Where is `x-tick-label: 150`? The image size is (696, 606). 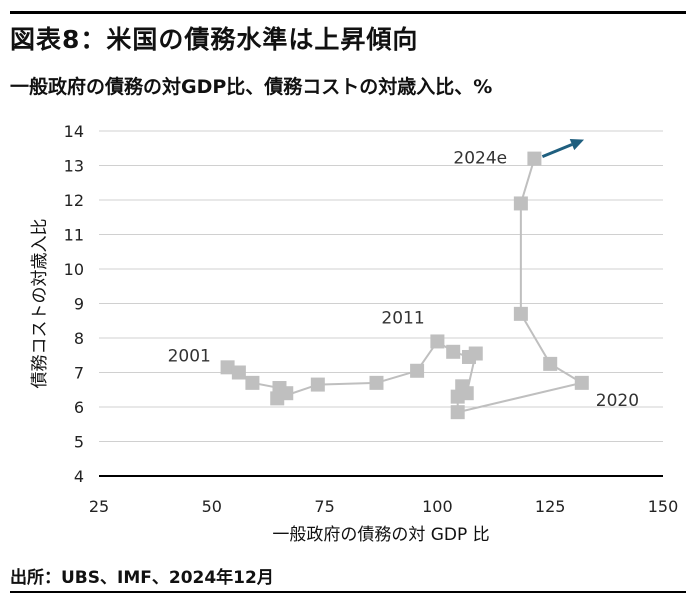 x-tick-label: 150 is located at coordinates (663, 506).